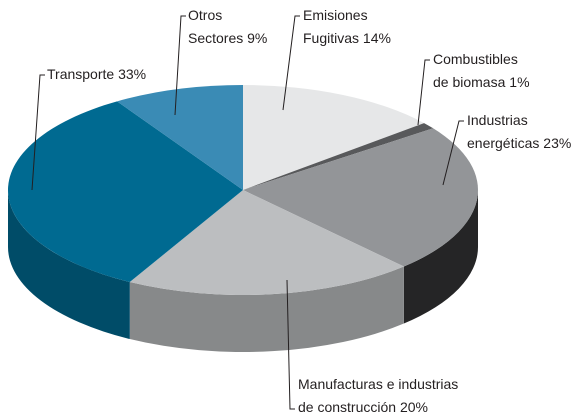  Describe the element at coordinates (519, 143) in the screenshot. I see `label-line: energéticas 23%` at that location.